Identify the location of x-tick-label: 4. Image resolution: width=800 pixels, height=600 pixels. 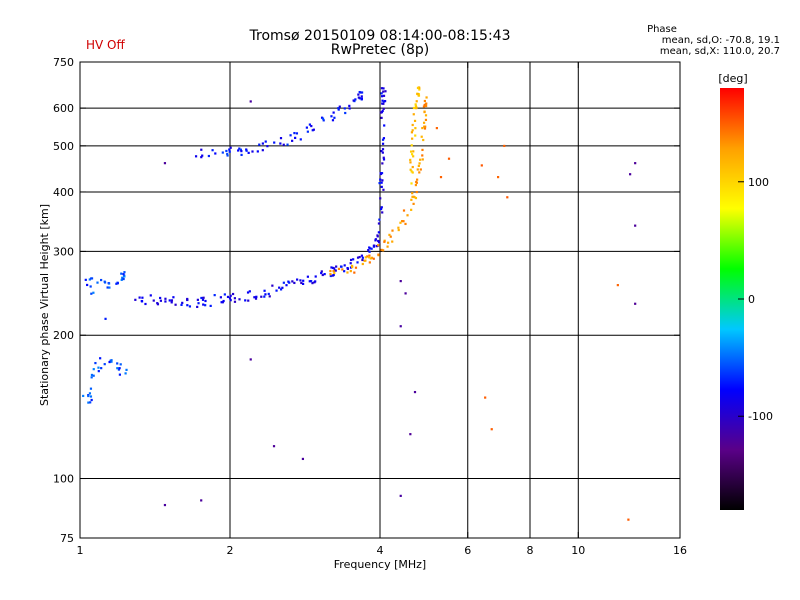
(380, 550).